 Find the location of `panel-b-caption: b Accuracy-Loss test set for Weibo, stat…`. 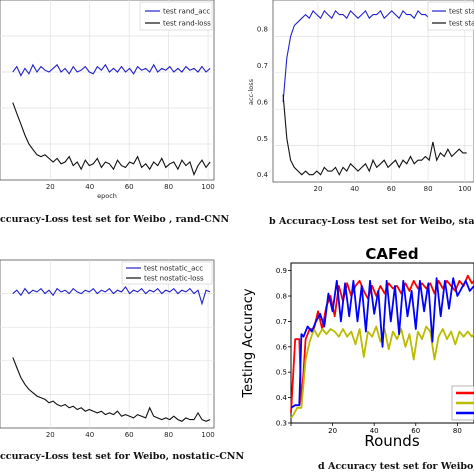

panel-b-caption: b Accuracy-Loss test set for Weibo, stat… is located at coordinates (371, 221).